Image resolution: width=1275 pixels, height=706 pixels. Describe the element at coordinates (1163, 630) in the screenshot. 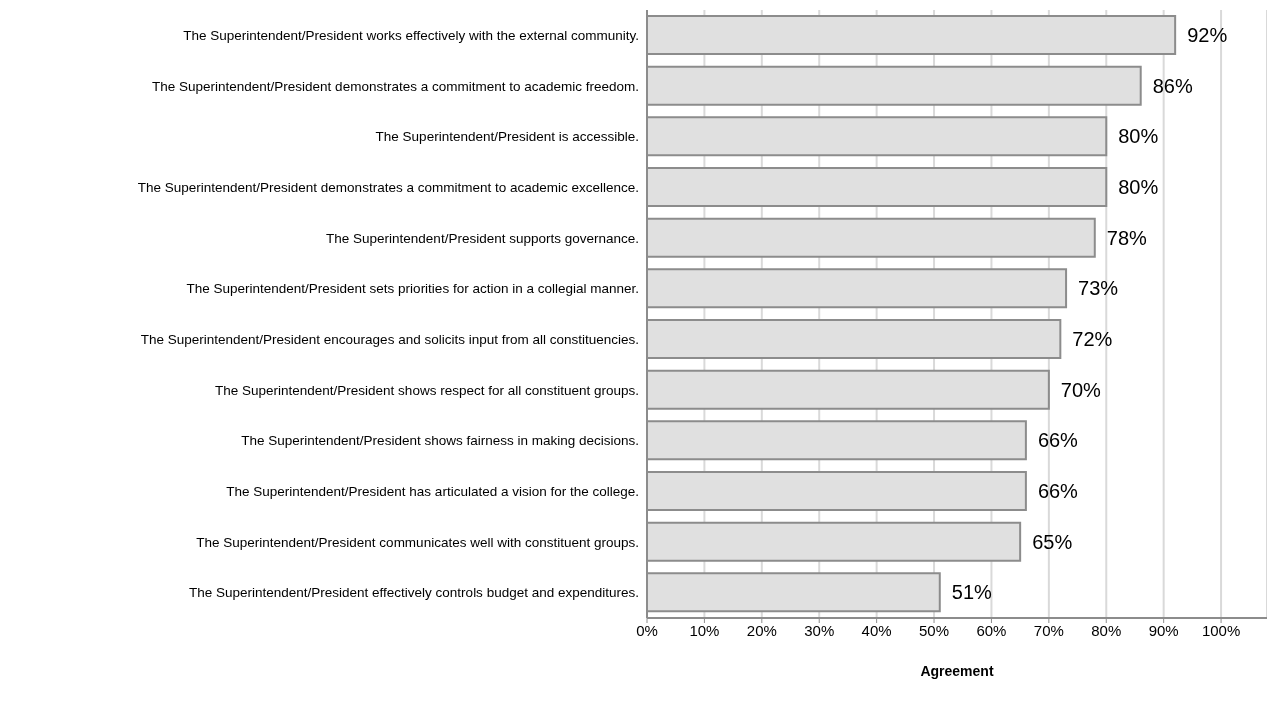

I see `x-tick-label: 90%` at that location.